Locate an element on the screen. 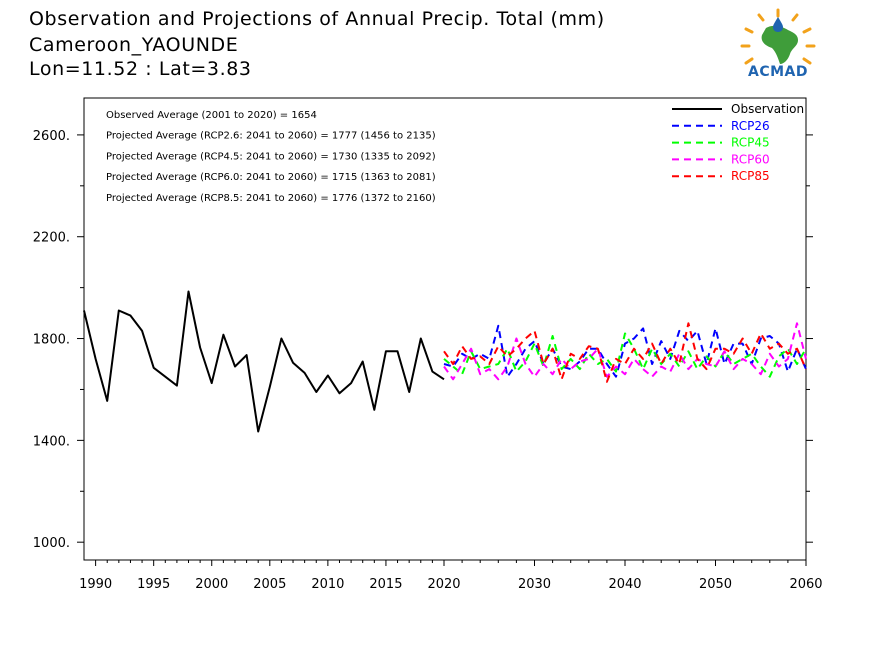 The image size is (879, 659). series-line-rcp85 is located at coordinates (625, 352).